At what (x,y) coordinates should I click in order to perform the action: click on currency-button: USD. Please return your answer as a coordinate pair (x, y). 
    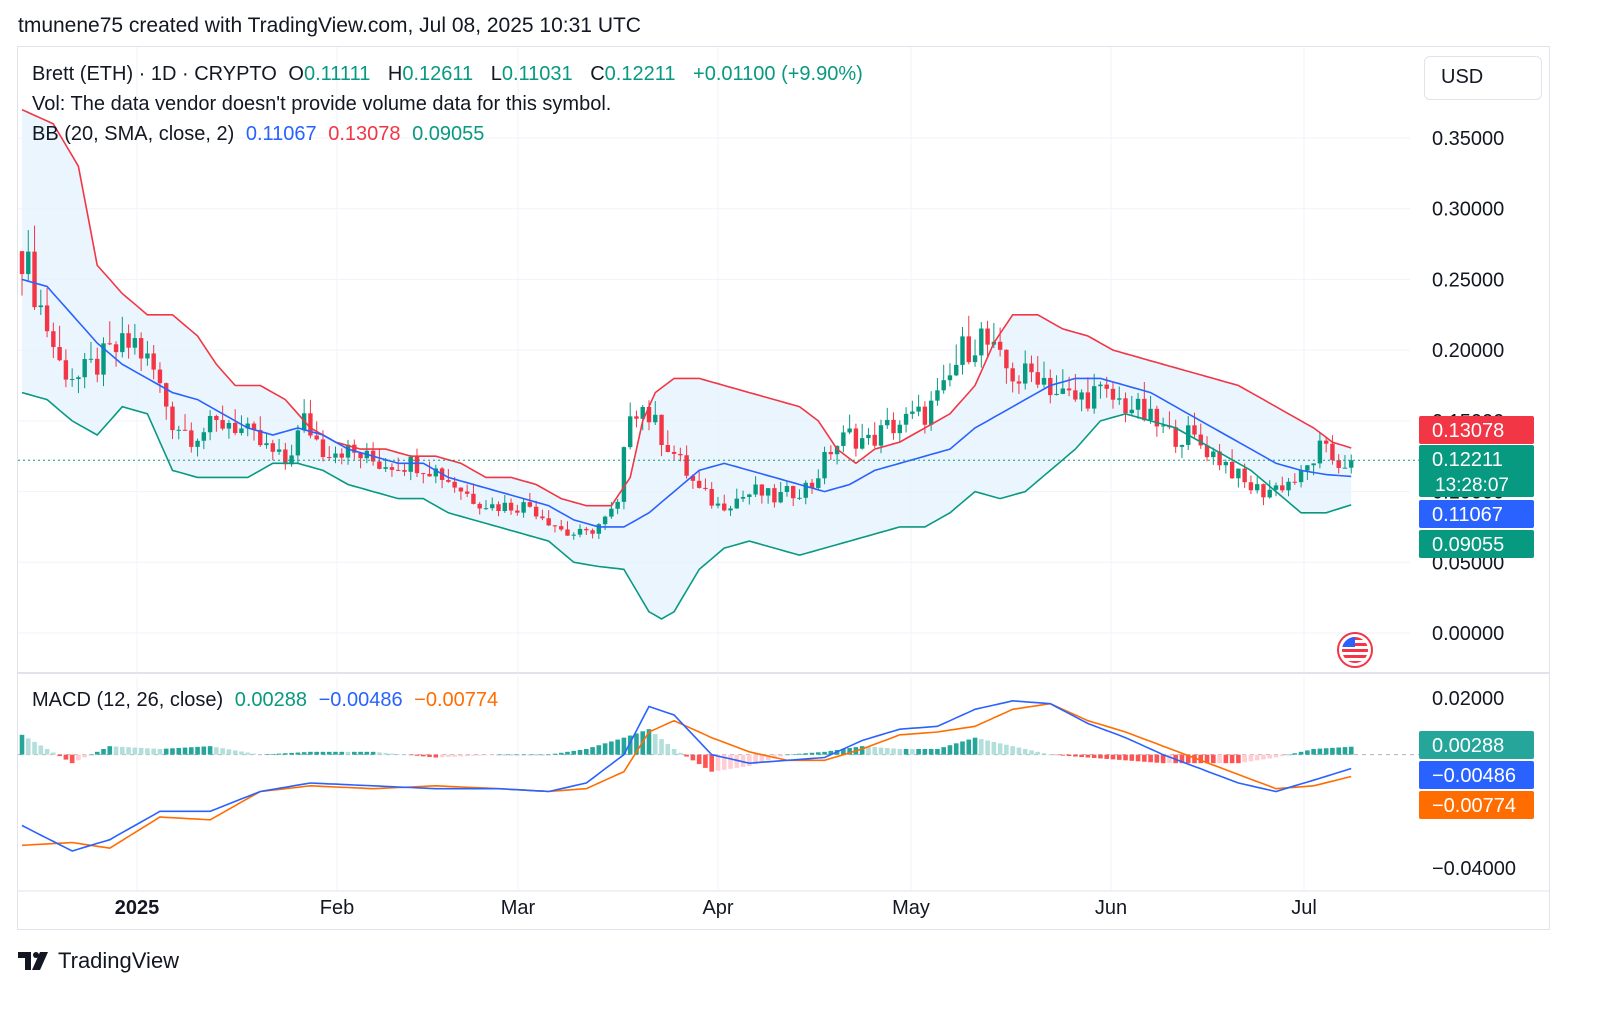
    Looking at the image, I should click on (1483, 78).